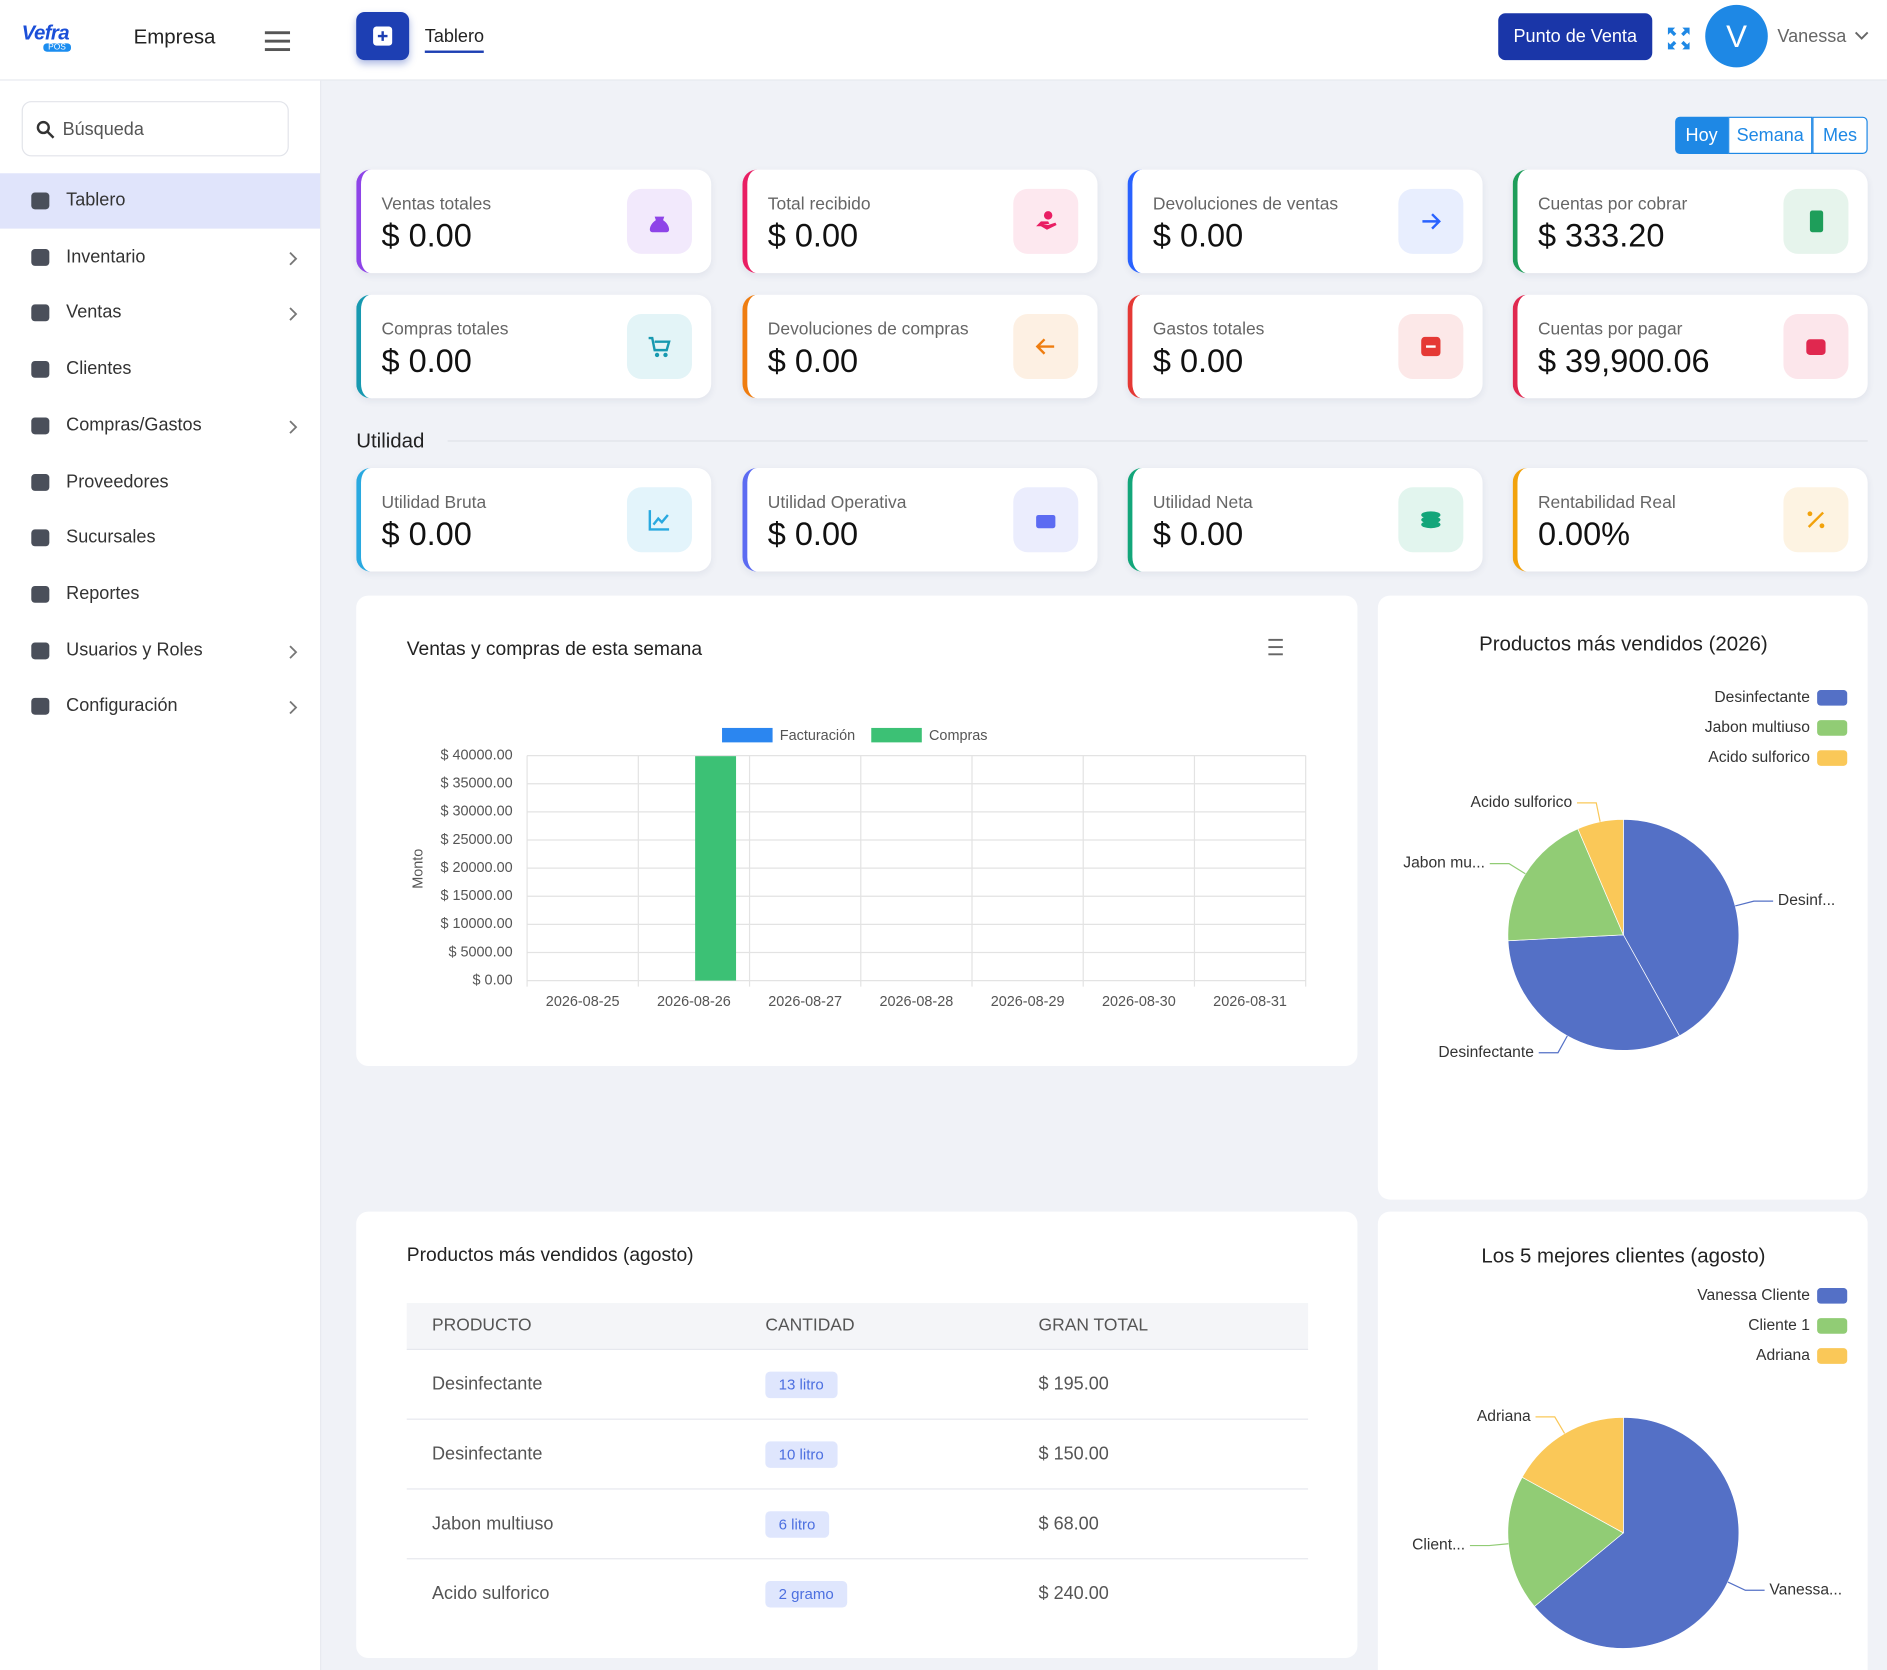  I want to click on menu-label: Proveedores, so click(117, 481).